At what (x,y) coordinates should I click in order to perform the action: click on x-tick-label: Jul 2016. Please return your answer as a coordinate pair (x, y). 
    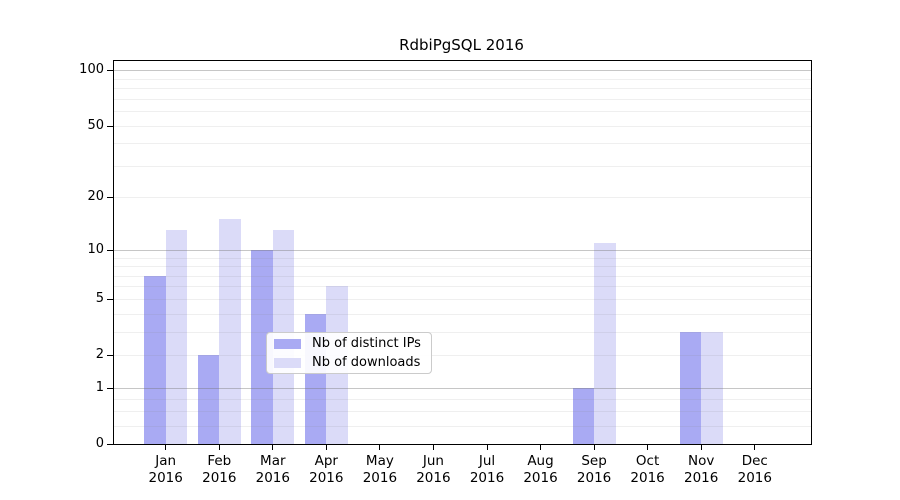
    Looking at the image, I should click on (487, 469).